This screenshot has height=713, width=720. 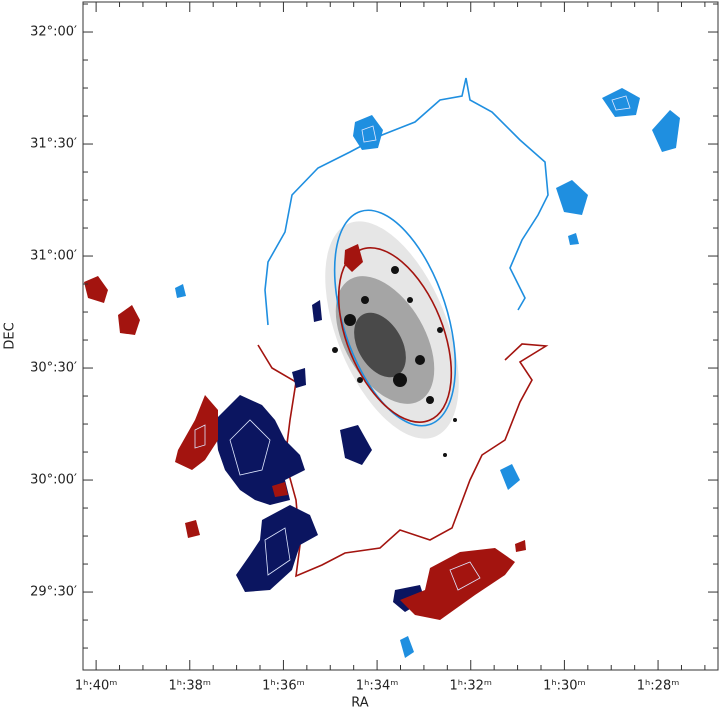 What do you see at coordinates (380, 345) in the screenshot?
I see `galaxy-nucleus` at bounding box center [380, 345].